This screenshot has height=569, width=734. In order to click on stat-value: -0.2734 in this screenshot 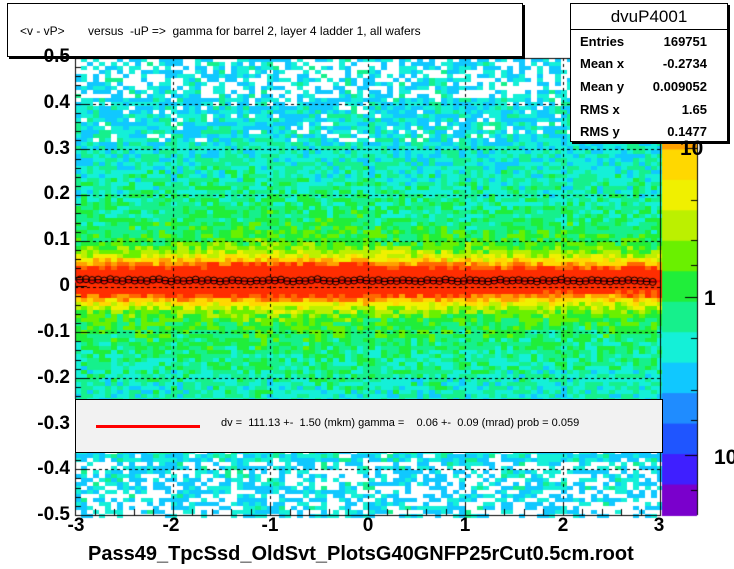, I will do `click(684, 63)`.